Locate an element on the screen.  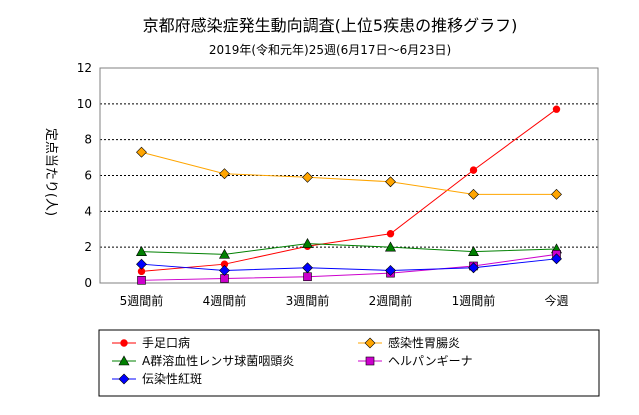
legend-label: 手足口病 is located at coordinates (166, 342).